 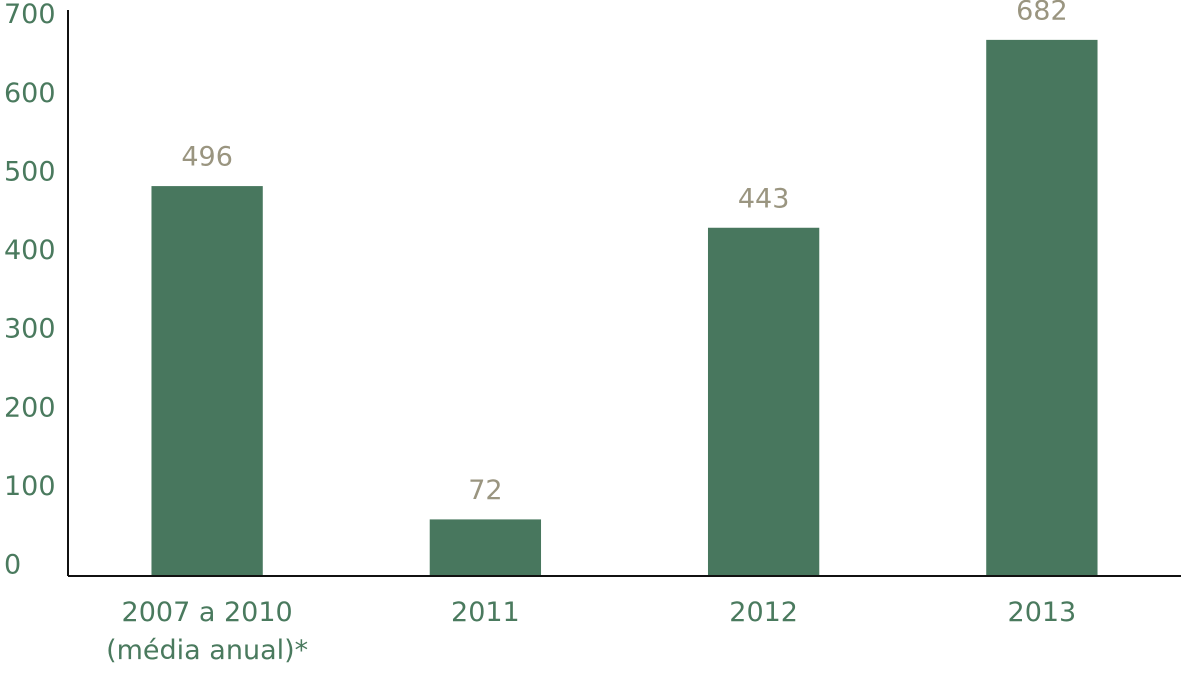 I want to click on x-tick-label: 2011, so click(x=485, y=612).